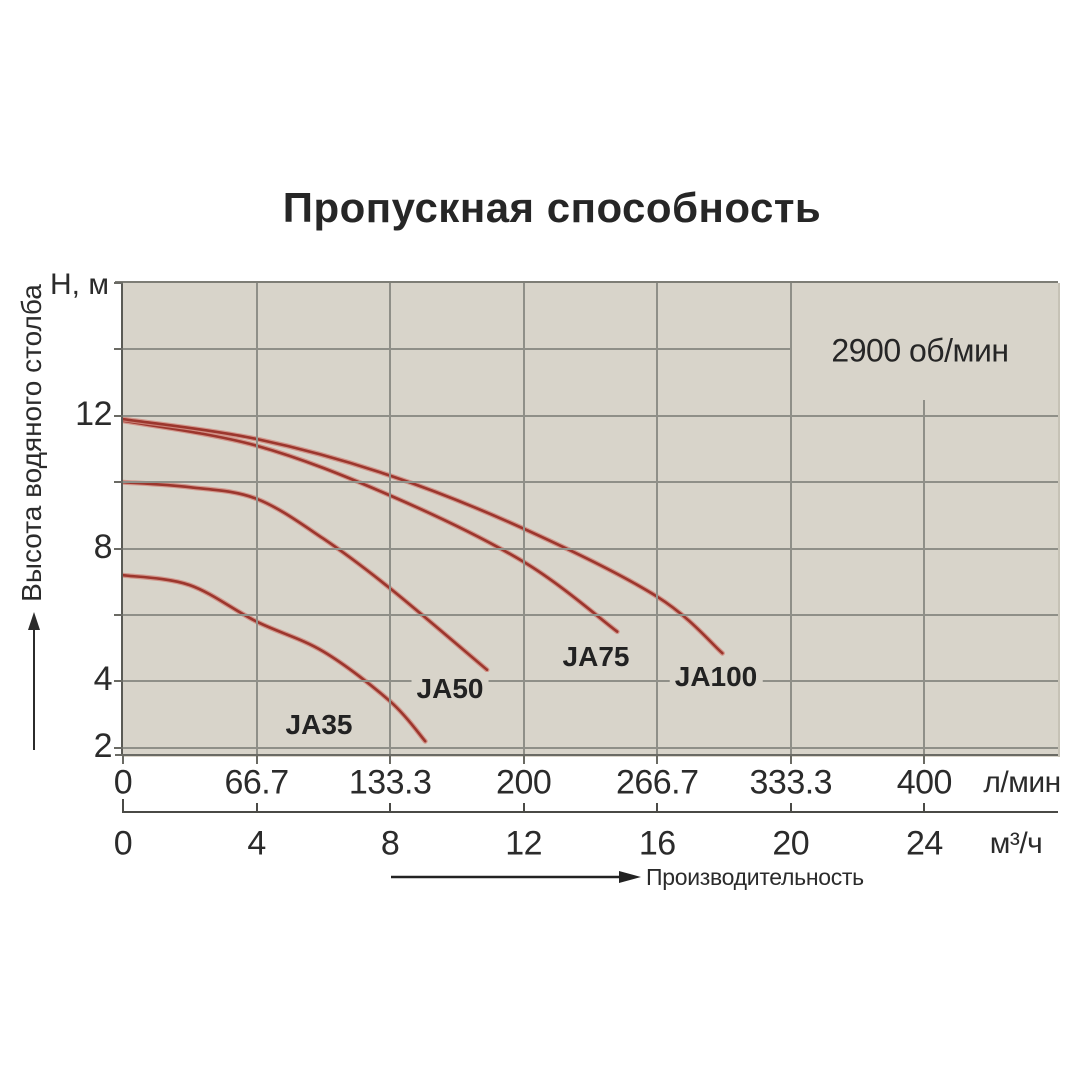 The width and height of the screenshot is (1080, 1080). Describe the element at coordinates (586, 282) in the screenshot. I see `plot-top-border` at that location.